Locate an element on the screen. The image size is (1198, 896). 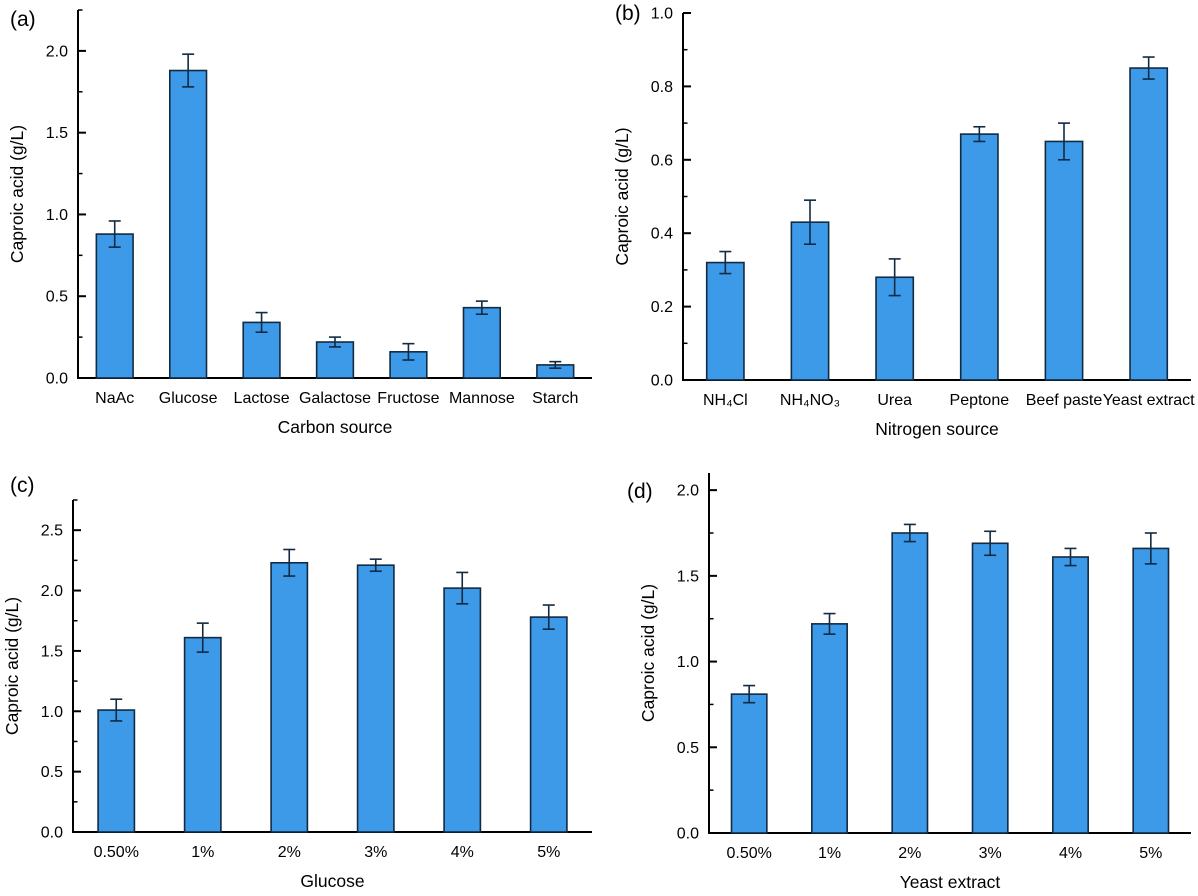
y-tick-label: 0.4 is located at coordinates (662, 234).